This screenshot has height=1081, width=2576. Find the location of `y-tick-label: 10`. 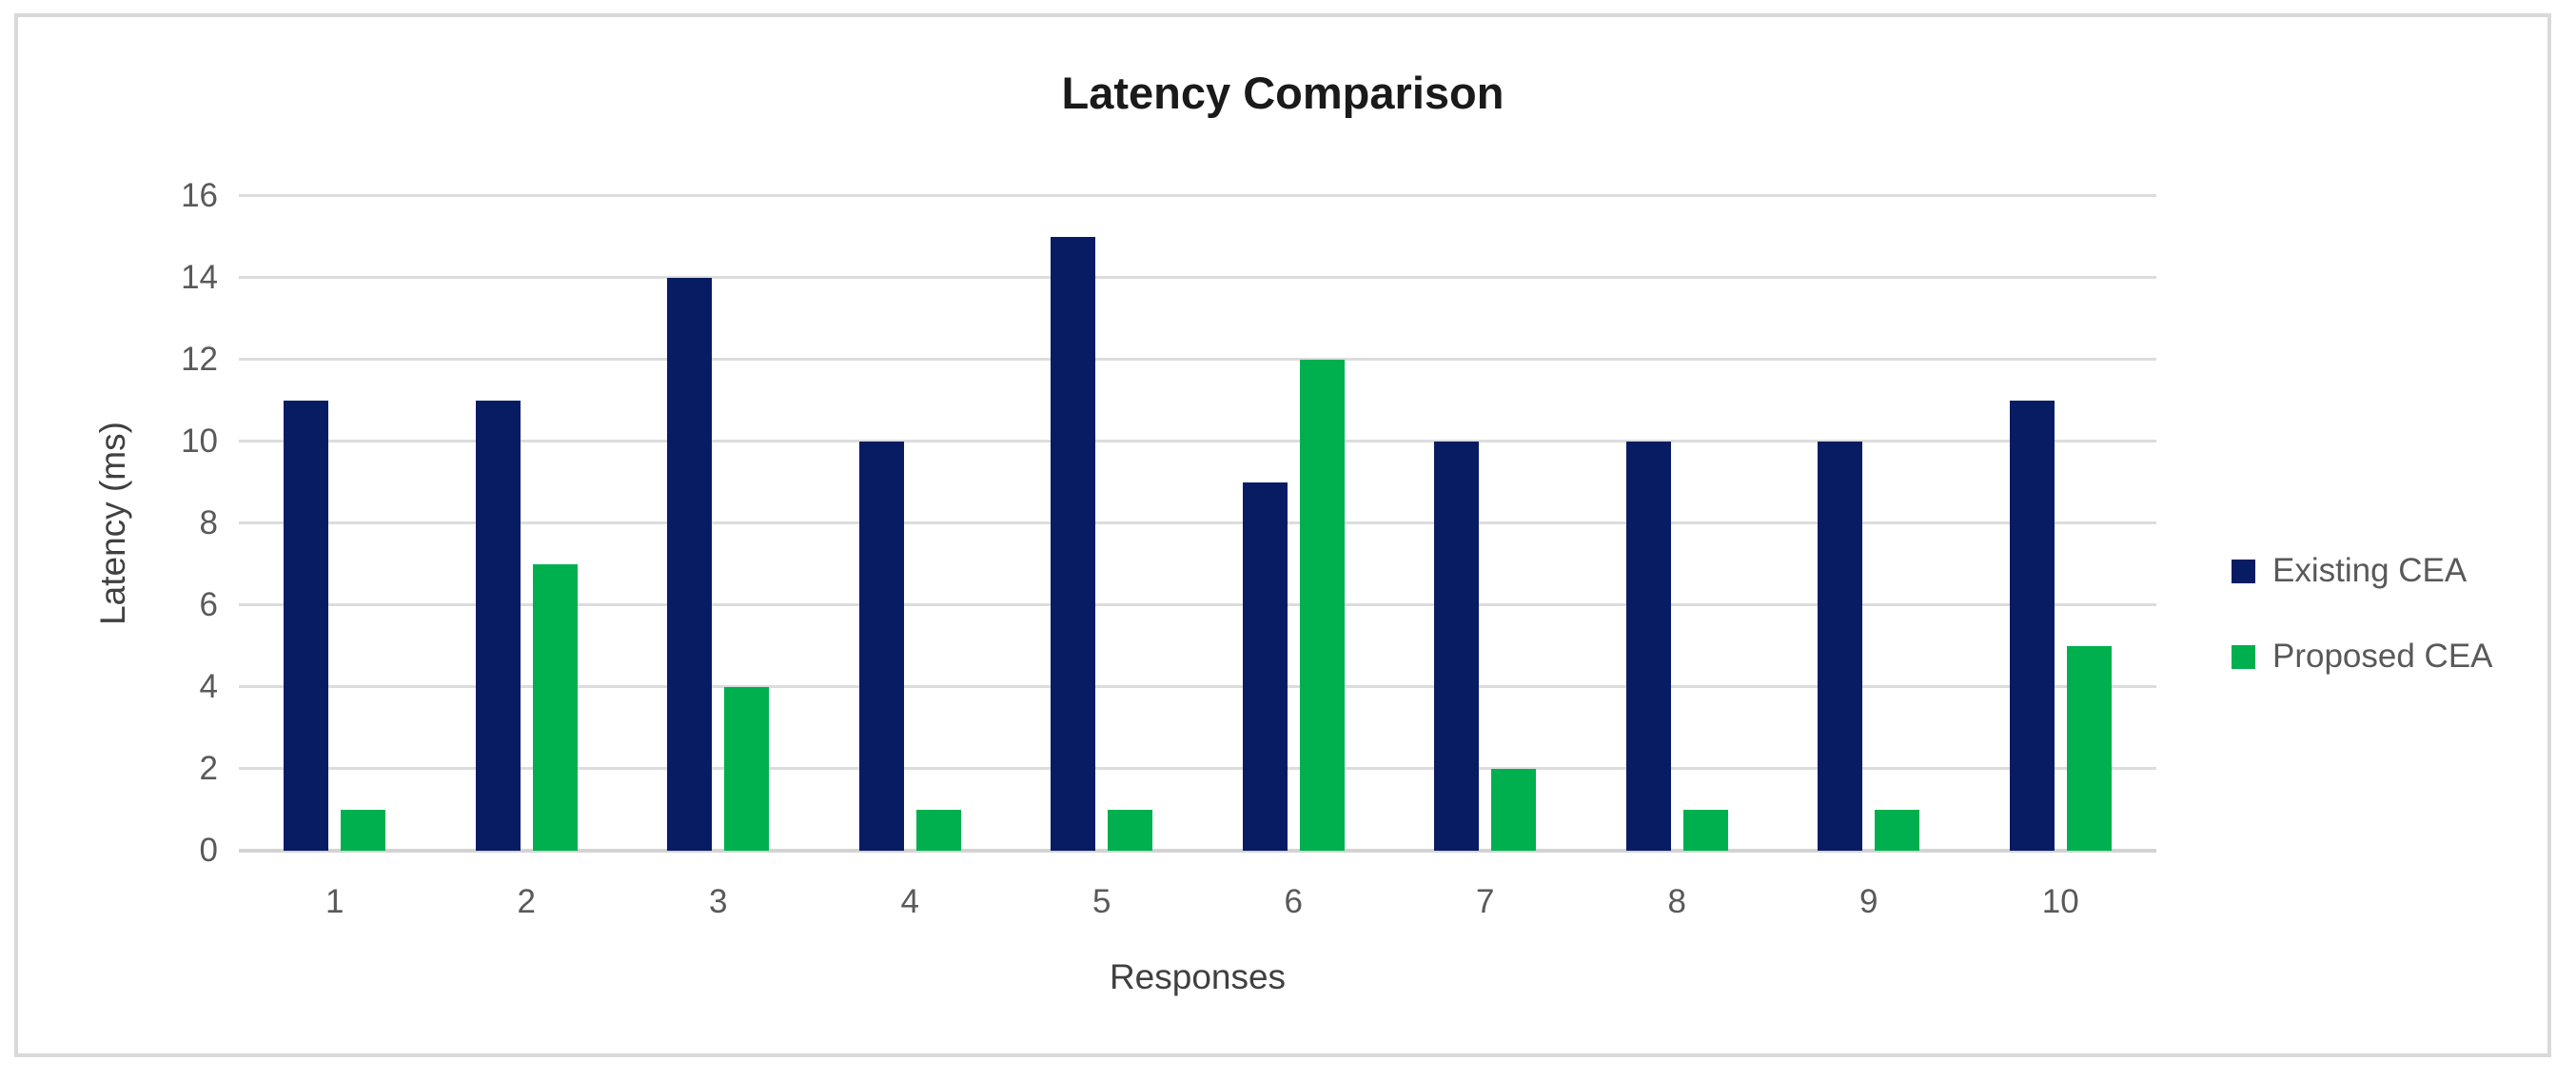

y-tick-label: 10 is located at coordinates (199, 441).